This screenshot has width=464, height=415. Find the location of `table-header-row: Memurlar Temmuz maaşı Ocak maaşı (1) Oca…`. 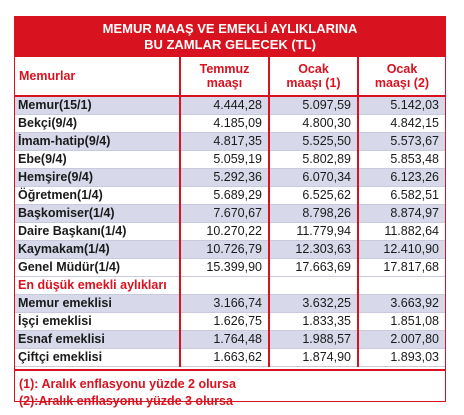

table-header-row: Memurlar Temmuz maaşı Ocak maaşı (1) Oca… is located at coordinates (230, 77).